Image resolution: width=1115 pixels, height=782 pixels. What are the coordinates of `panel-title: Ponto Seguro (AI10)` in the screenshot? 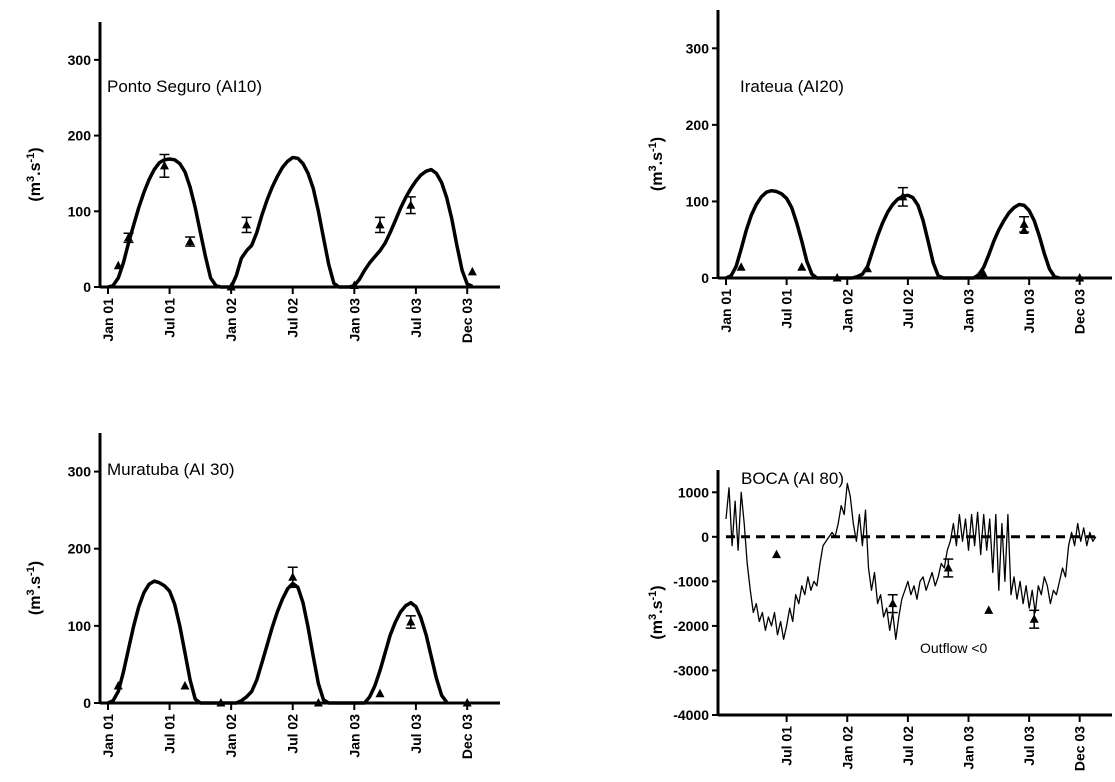 It's located at (184, 86).